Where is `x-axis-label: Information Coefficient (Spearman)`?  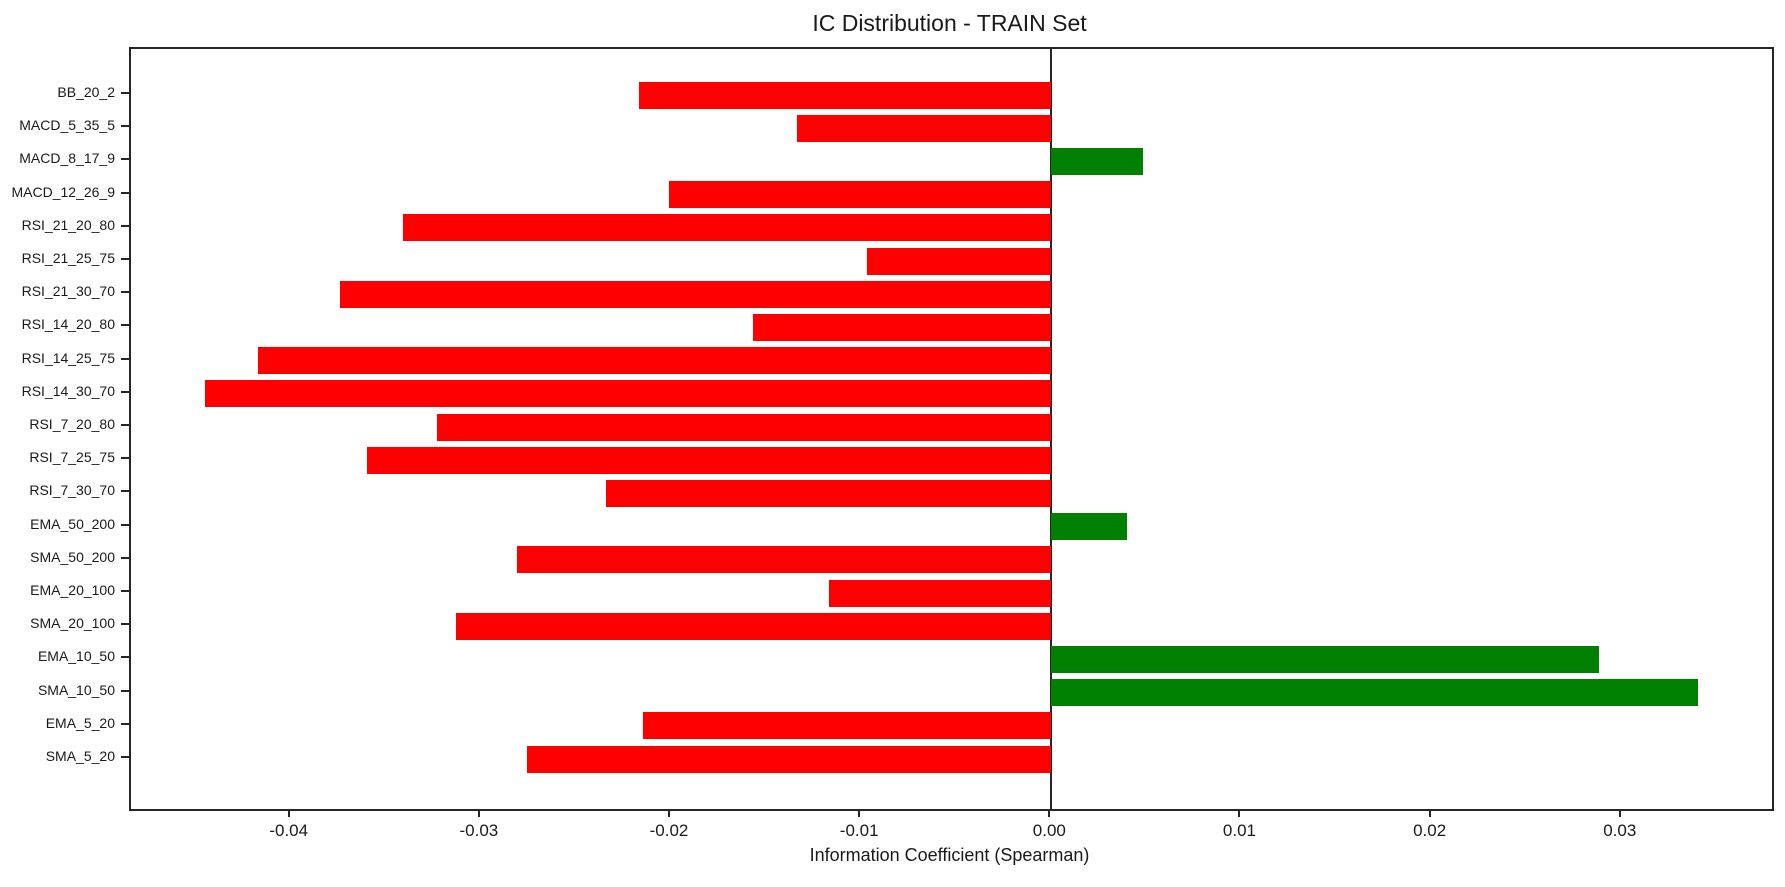 x-axis-label: Information Coefficient (Spearman) is located at coordinates (949, 855).